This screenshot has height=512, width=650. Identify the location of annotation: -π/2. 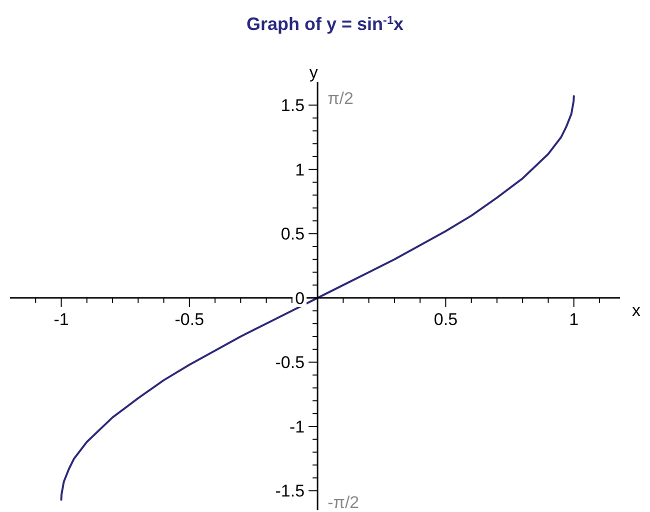
(344, 502).